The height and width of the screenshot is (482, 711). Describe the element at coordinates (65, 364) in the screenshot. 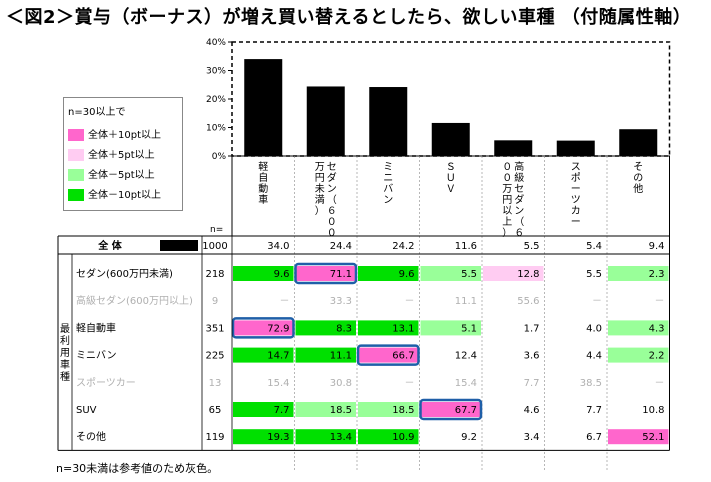

I see `side-label-char: 車` at that location.